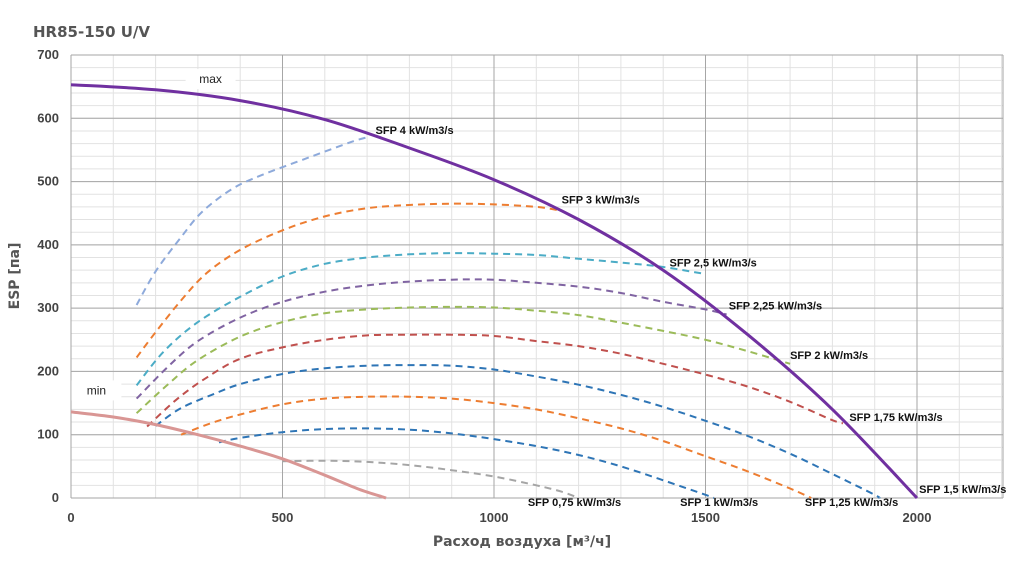 The height and width of the screenshot is (564, 1024). Describe the element at coordinates (283, 517) in the screenshot. I see `x-tick-label: 500` at that location.